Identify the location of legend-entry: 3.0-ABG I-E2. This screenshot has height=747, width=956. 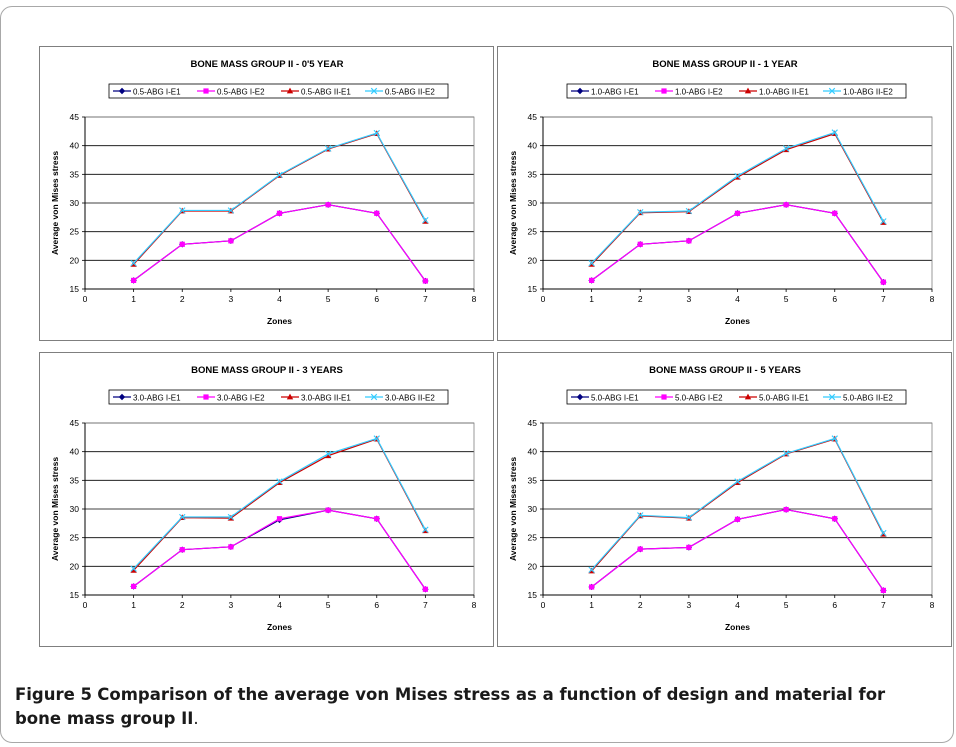
(241, 398).